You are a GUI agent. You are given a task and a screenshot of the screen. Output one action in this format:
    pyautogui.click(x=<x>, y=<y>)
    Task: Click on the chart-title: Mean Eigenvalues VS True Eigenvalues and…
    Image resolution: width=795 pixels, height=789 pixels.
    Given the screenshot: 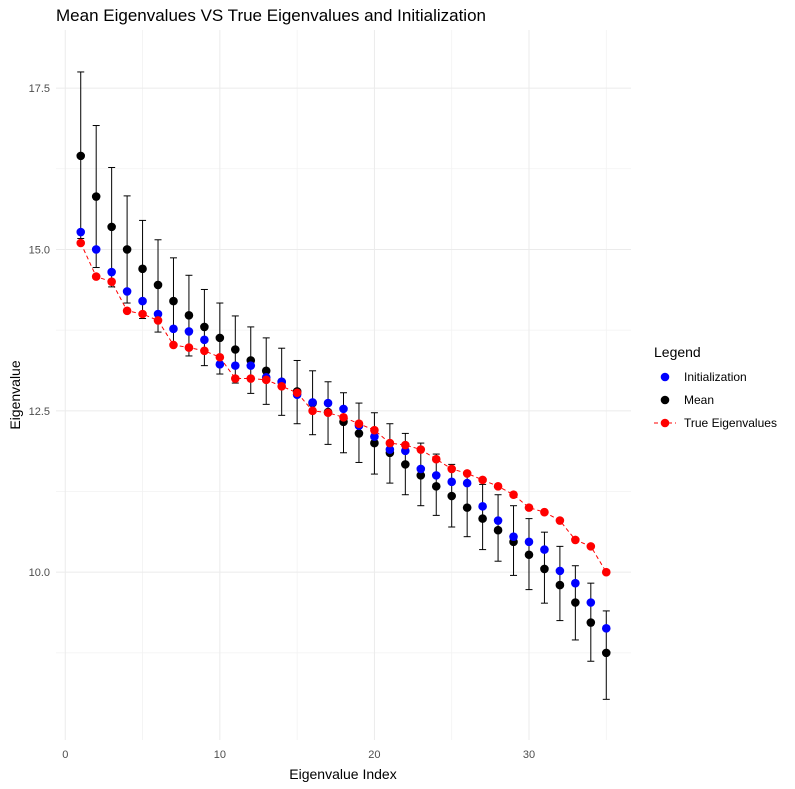 What is the action you would take?
    pyautogui.click(x=271, y=15)
    